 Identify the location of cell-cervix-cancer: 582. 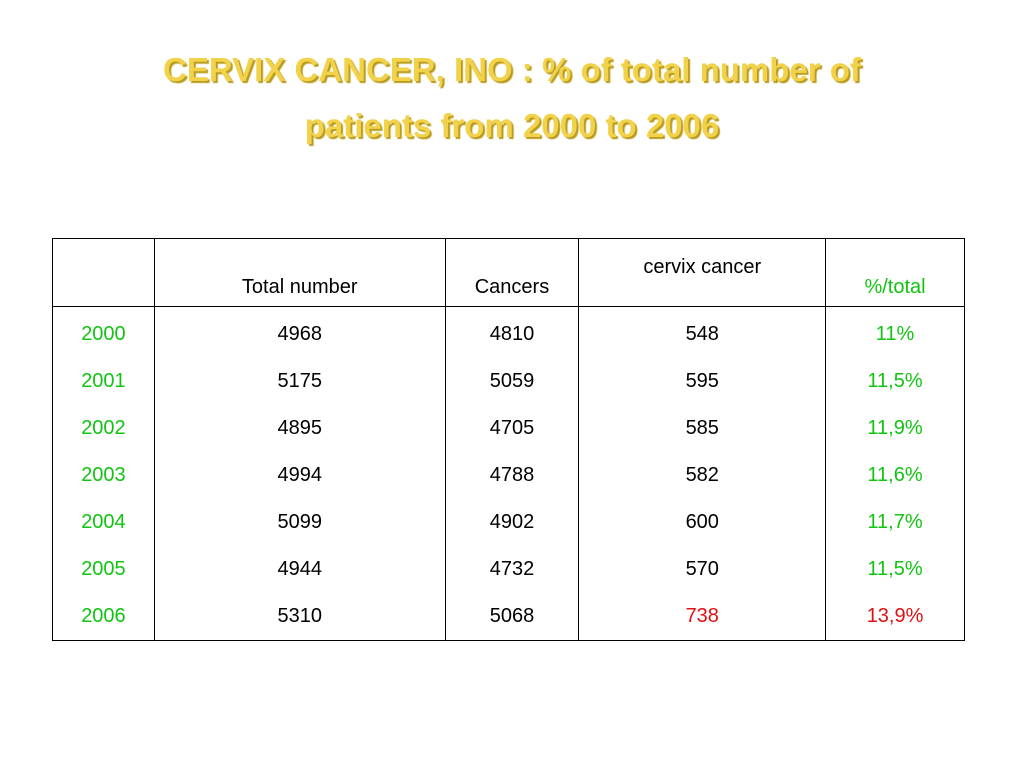
(702, 475).